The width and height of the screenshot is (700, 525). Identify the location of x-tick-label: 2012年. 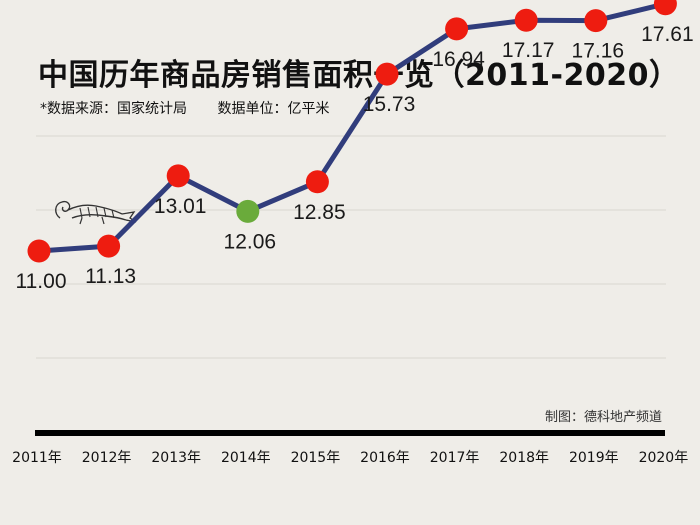
(107, 458).